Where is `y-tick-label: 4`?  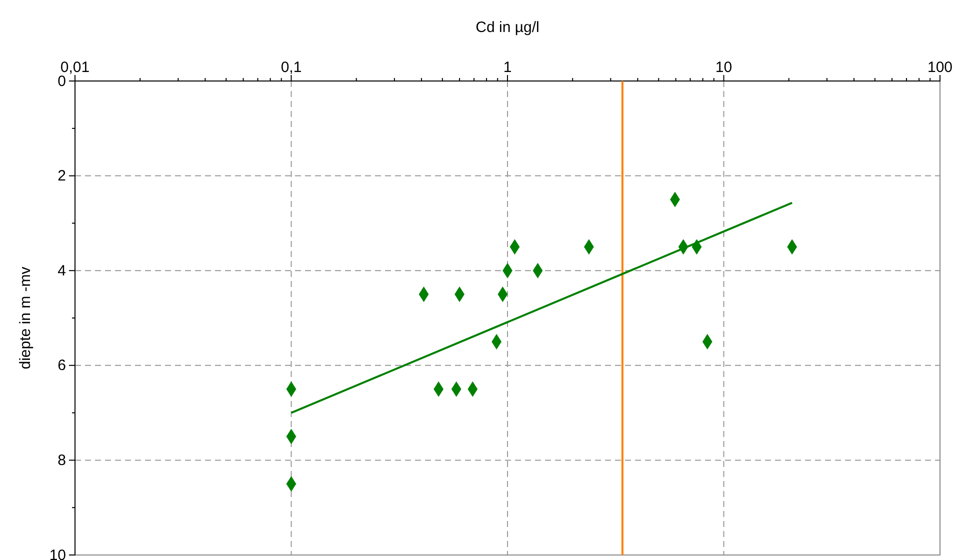
y-tick-label: 4 is located at coordinates (62, 271).